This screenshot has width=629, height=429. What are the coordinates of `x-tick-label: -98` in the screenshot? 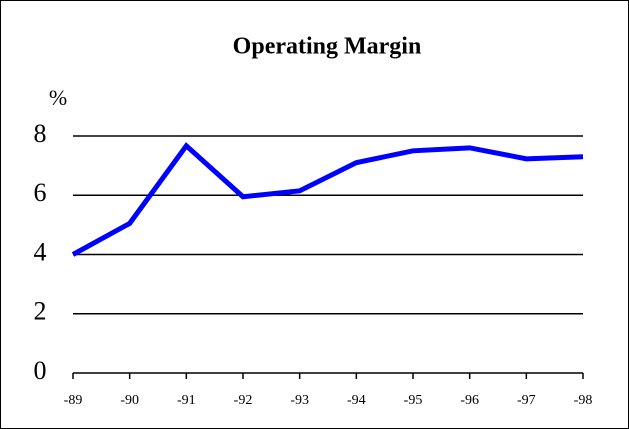 It's located at (583, 400).